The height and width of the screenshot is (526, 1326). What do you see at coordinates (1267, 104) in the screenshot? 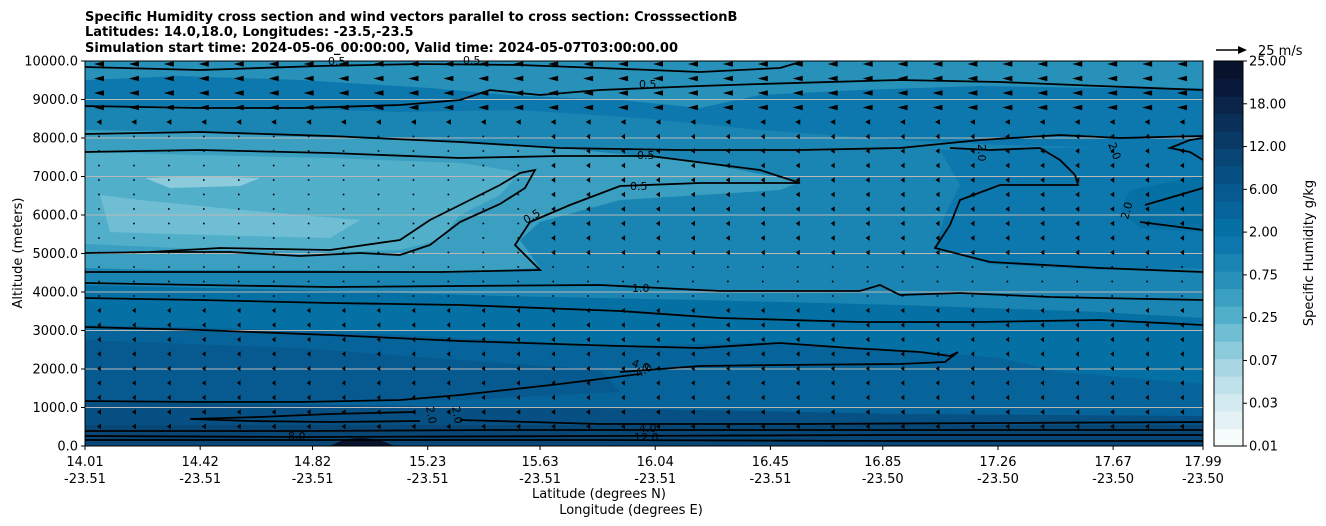
I see `colorbar-tick-label: 18.00` at bounding box center [1267, 104].